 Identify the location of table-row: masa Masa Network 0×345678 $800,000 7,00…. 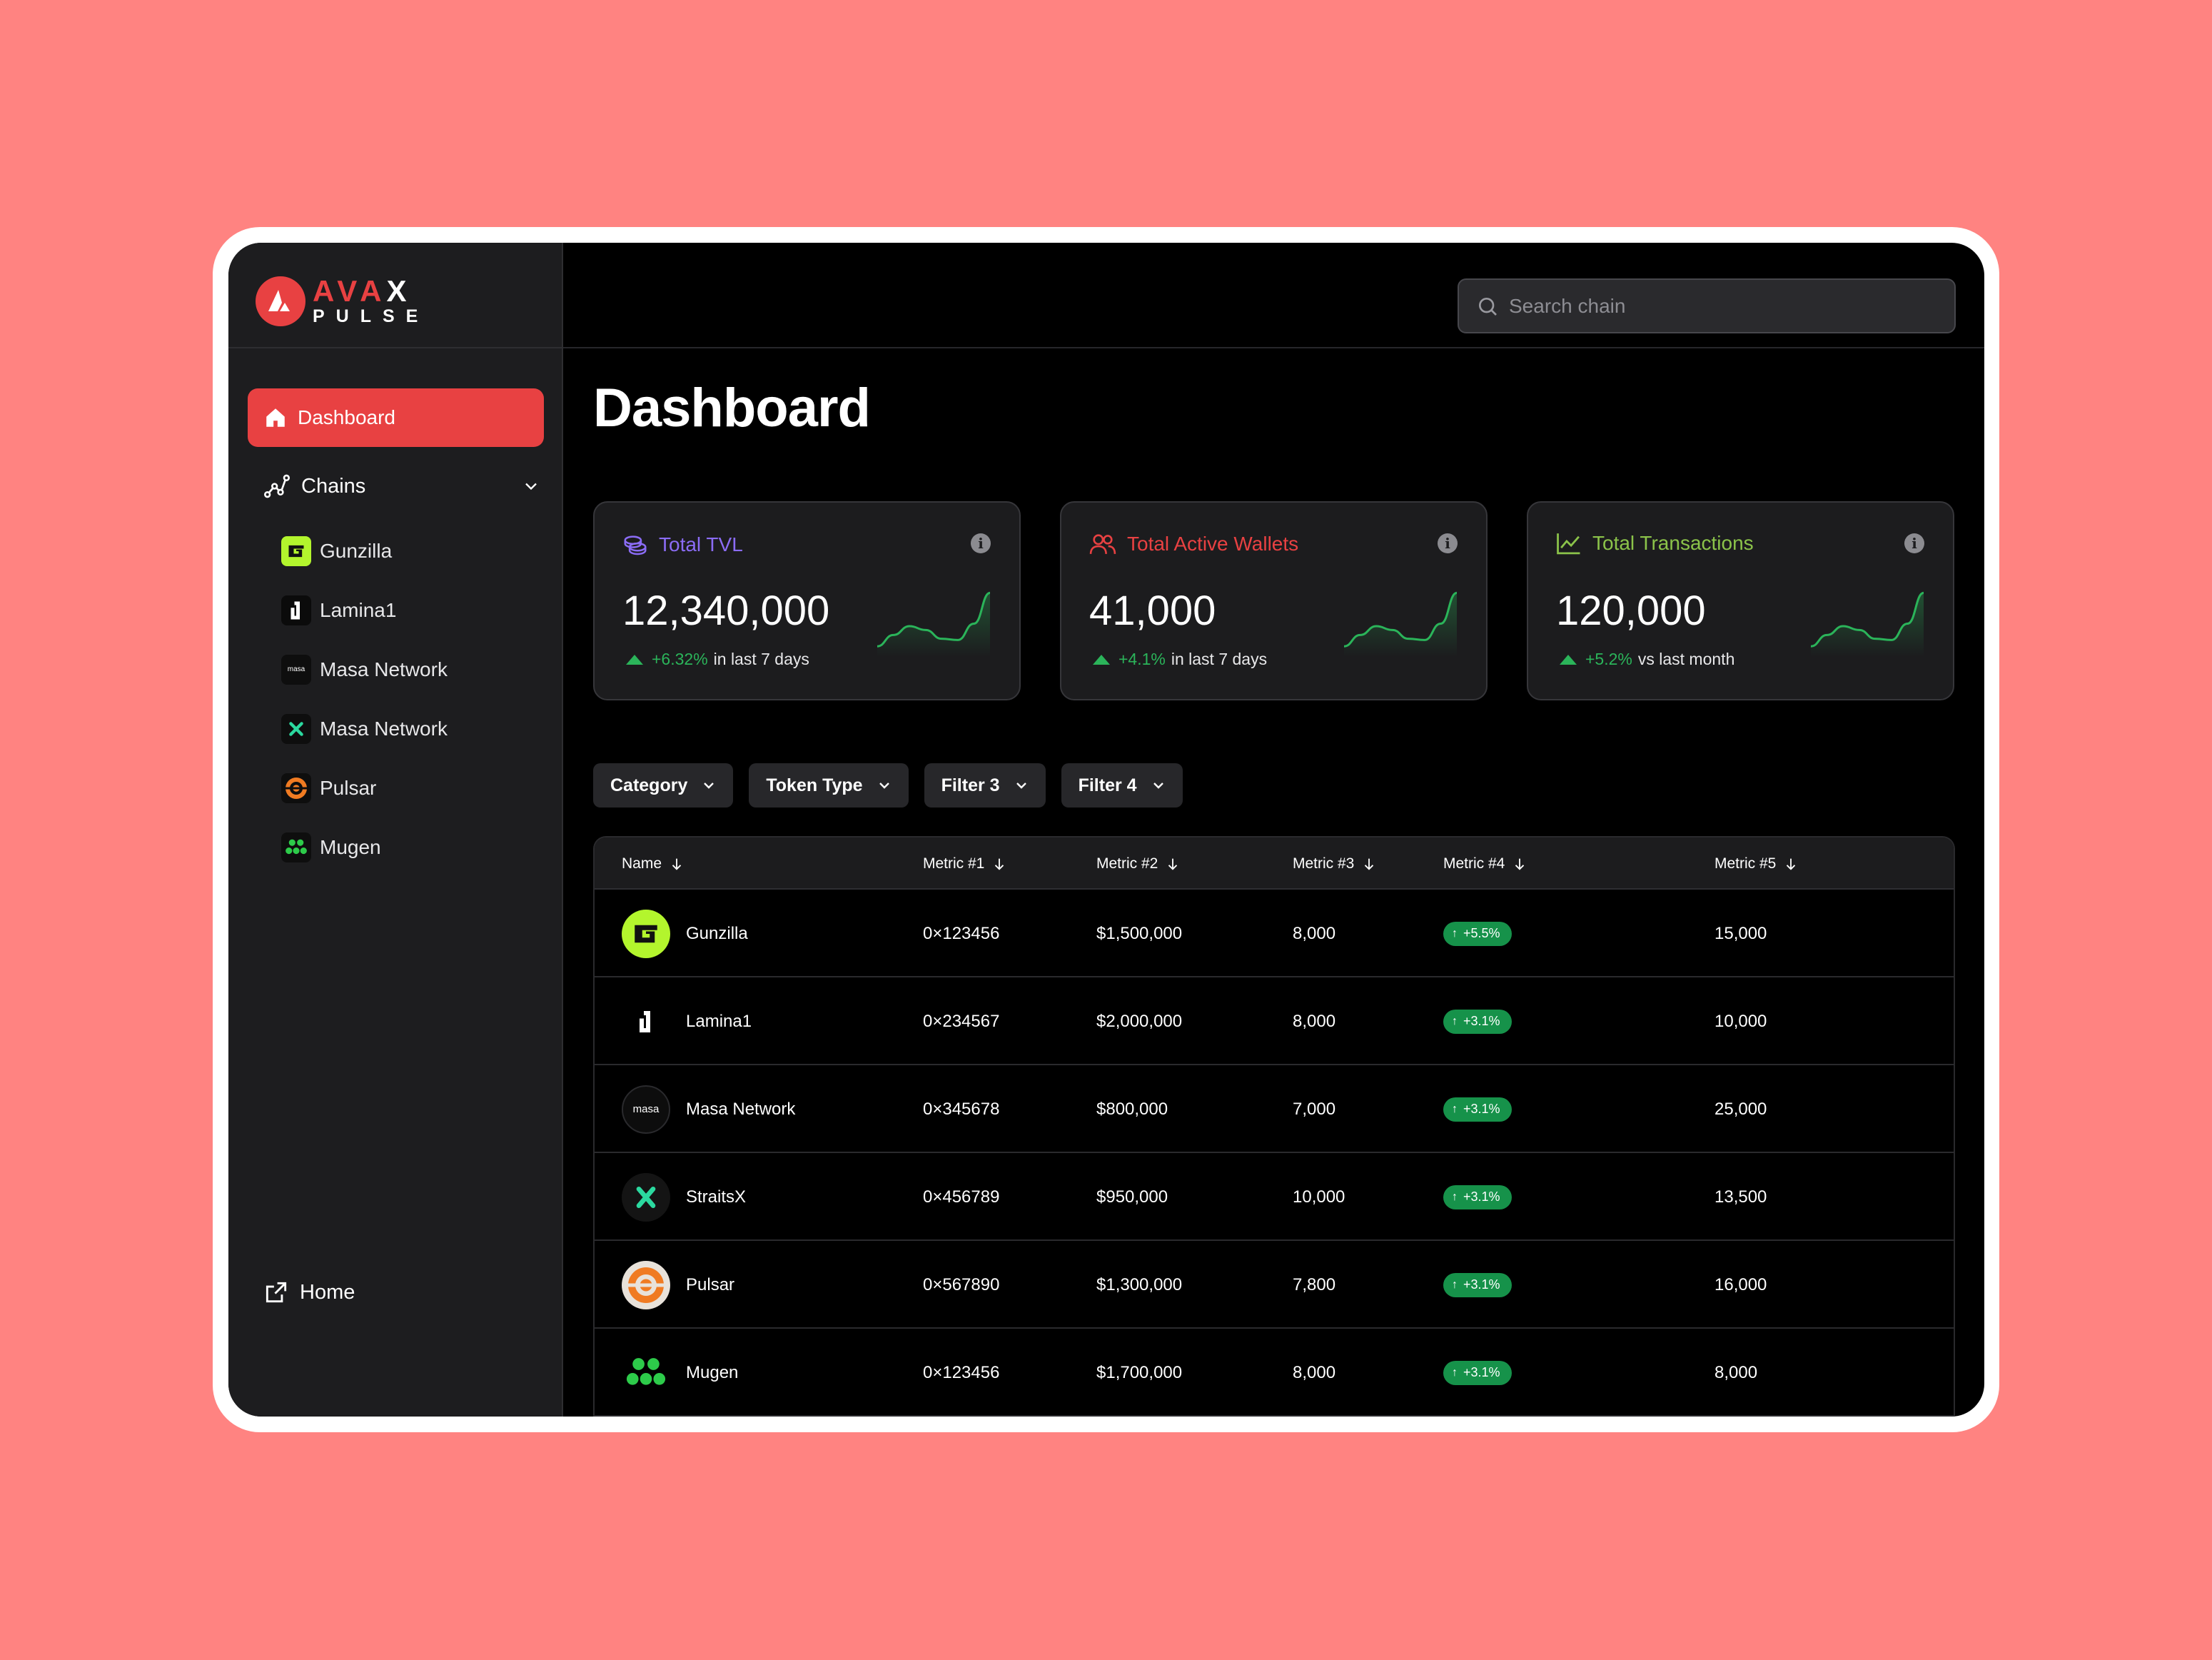
(1274, 1109).